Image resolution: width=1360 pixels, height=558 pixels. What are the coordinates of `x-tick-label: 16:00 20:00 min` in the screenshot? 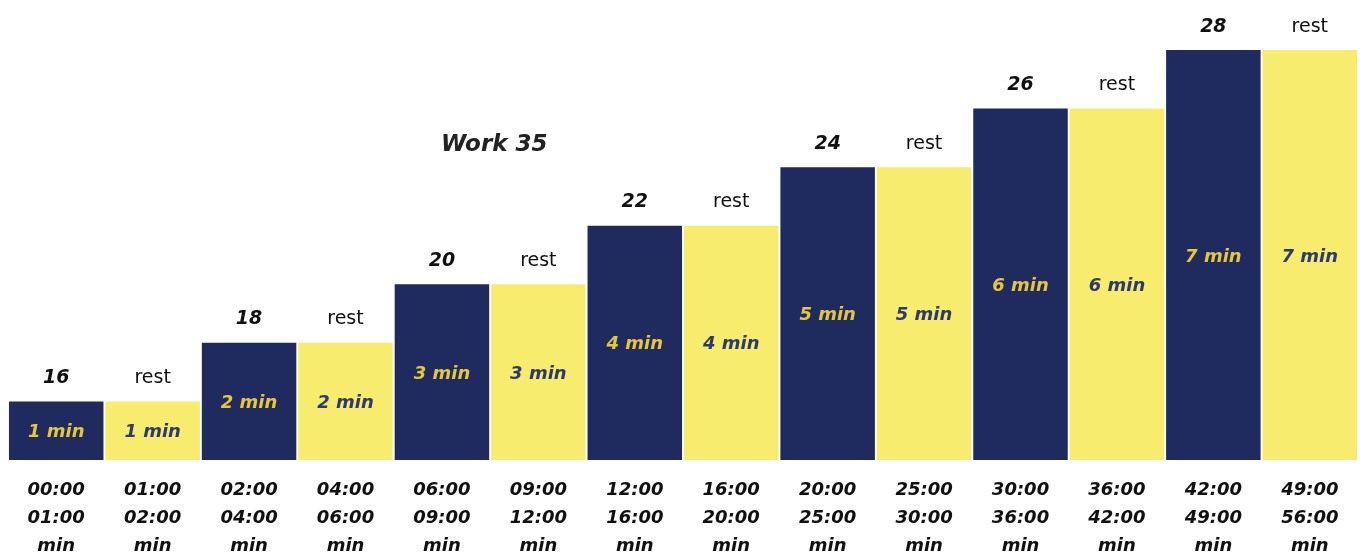 It's located at (731, 516).